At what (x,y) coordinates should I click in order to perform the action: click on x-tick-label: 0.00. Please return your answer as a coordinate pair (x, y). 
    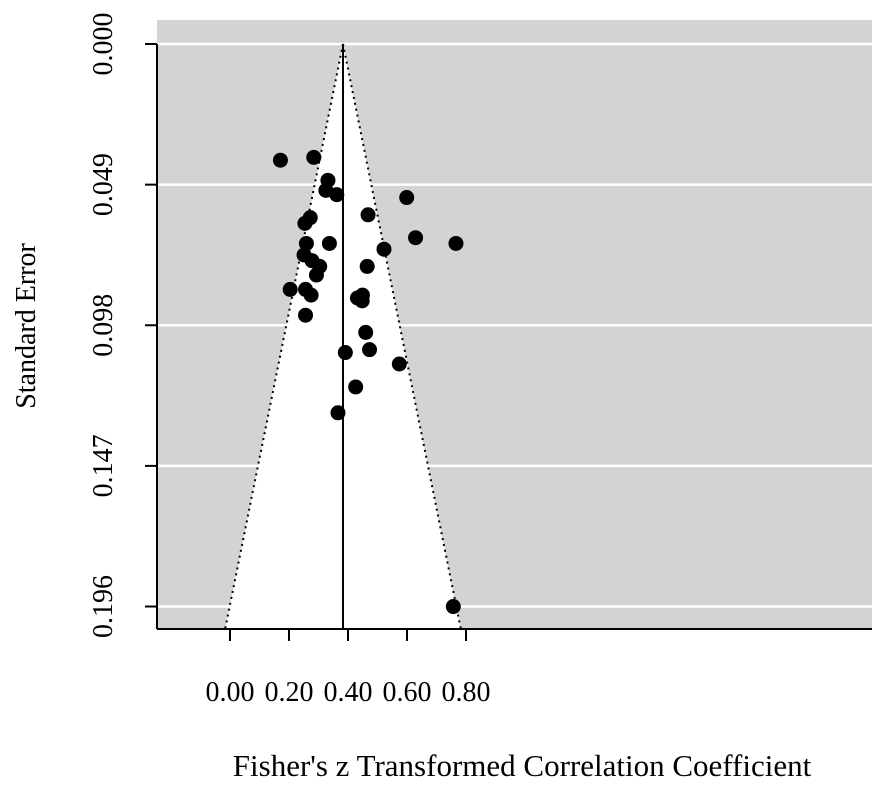
    Looking at the image, I should click on (230, 692).